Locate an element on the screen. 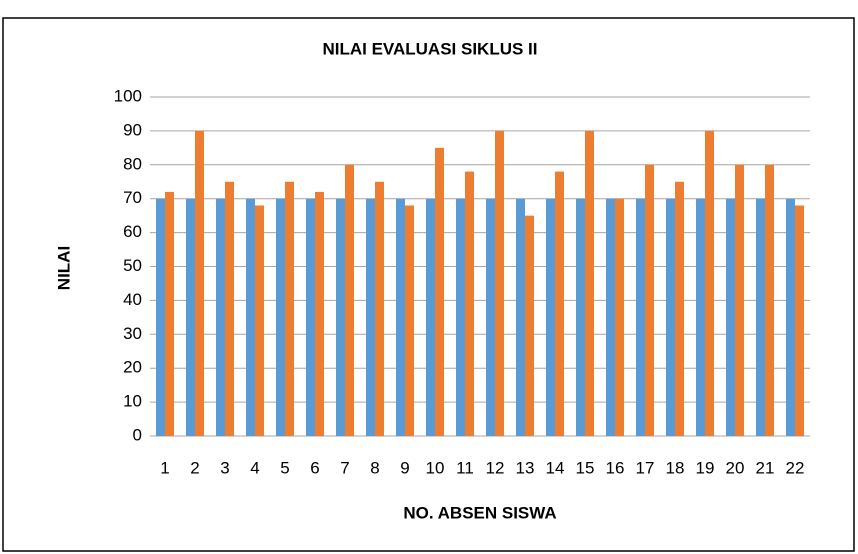 The width and height of the screenshot is (858, 554). x-tick-label: 4 is located at coordinates (254, 467).